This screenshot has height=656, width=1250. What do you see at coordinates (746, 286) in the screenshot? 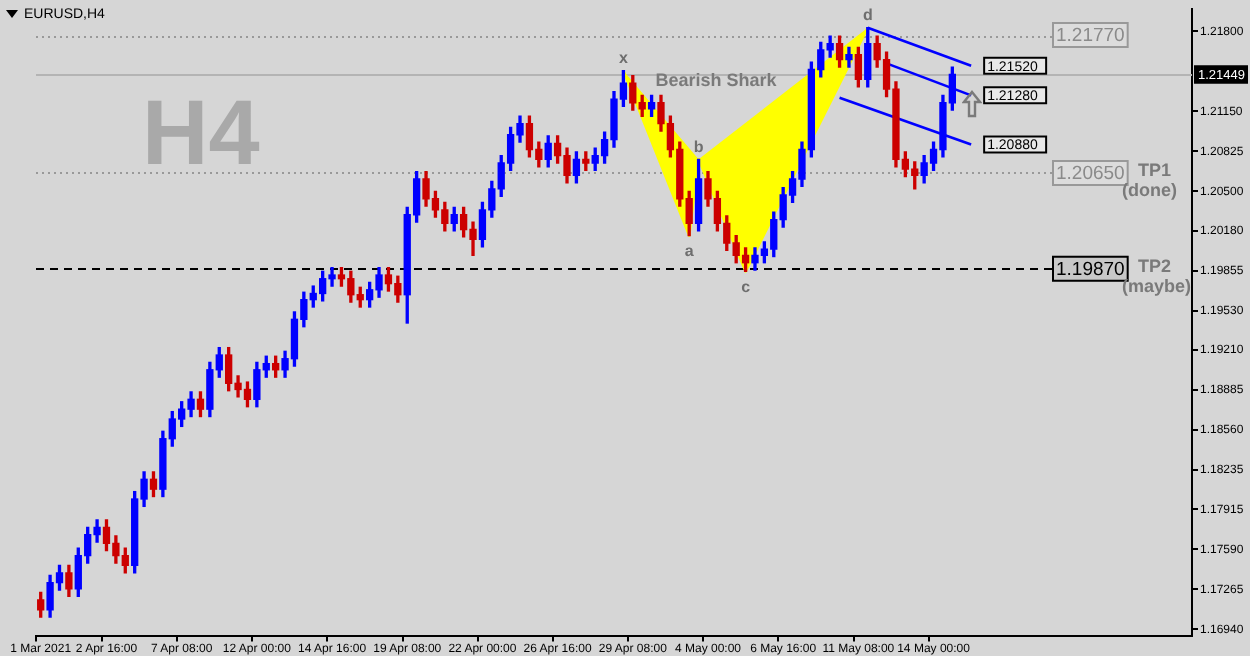
I see `annotation: c` at bounding box center [746, 286].